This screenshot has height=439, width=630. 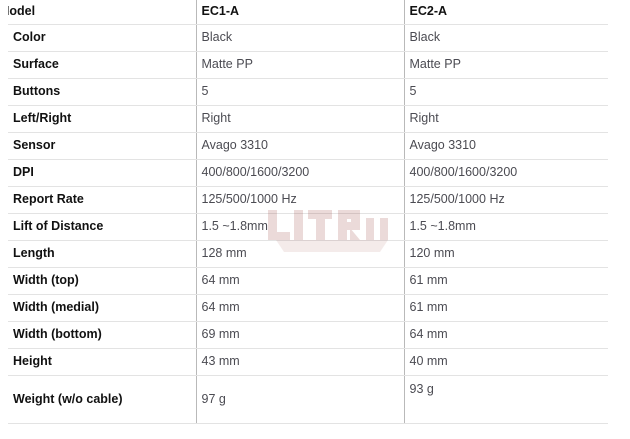 I want to click on row-value-ec1: Right, so click(x=300, y=119).